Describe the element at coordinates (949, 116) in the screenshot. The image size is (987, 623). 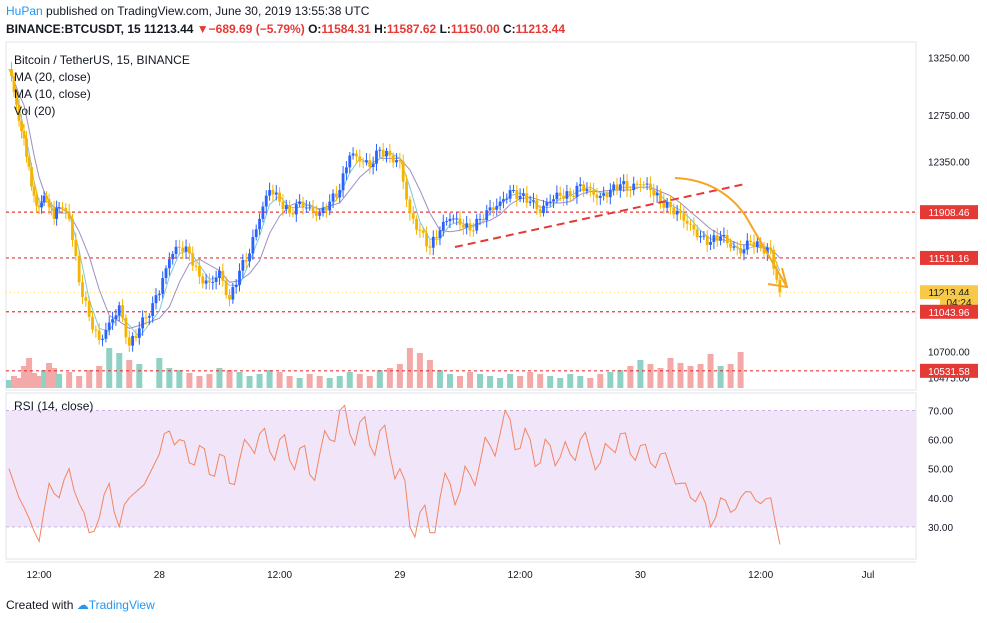
I see `price-tick-label: 12750.00` at that location.